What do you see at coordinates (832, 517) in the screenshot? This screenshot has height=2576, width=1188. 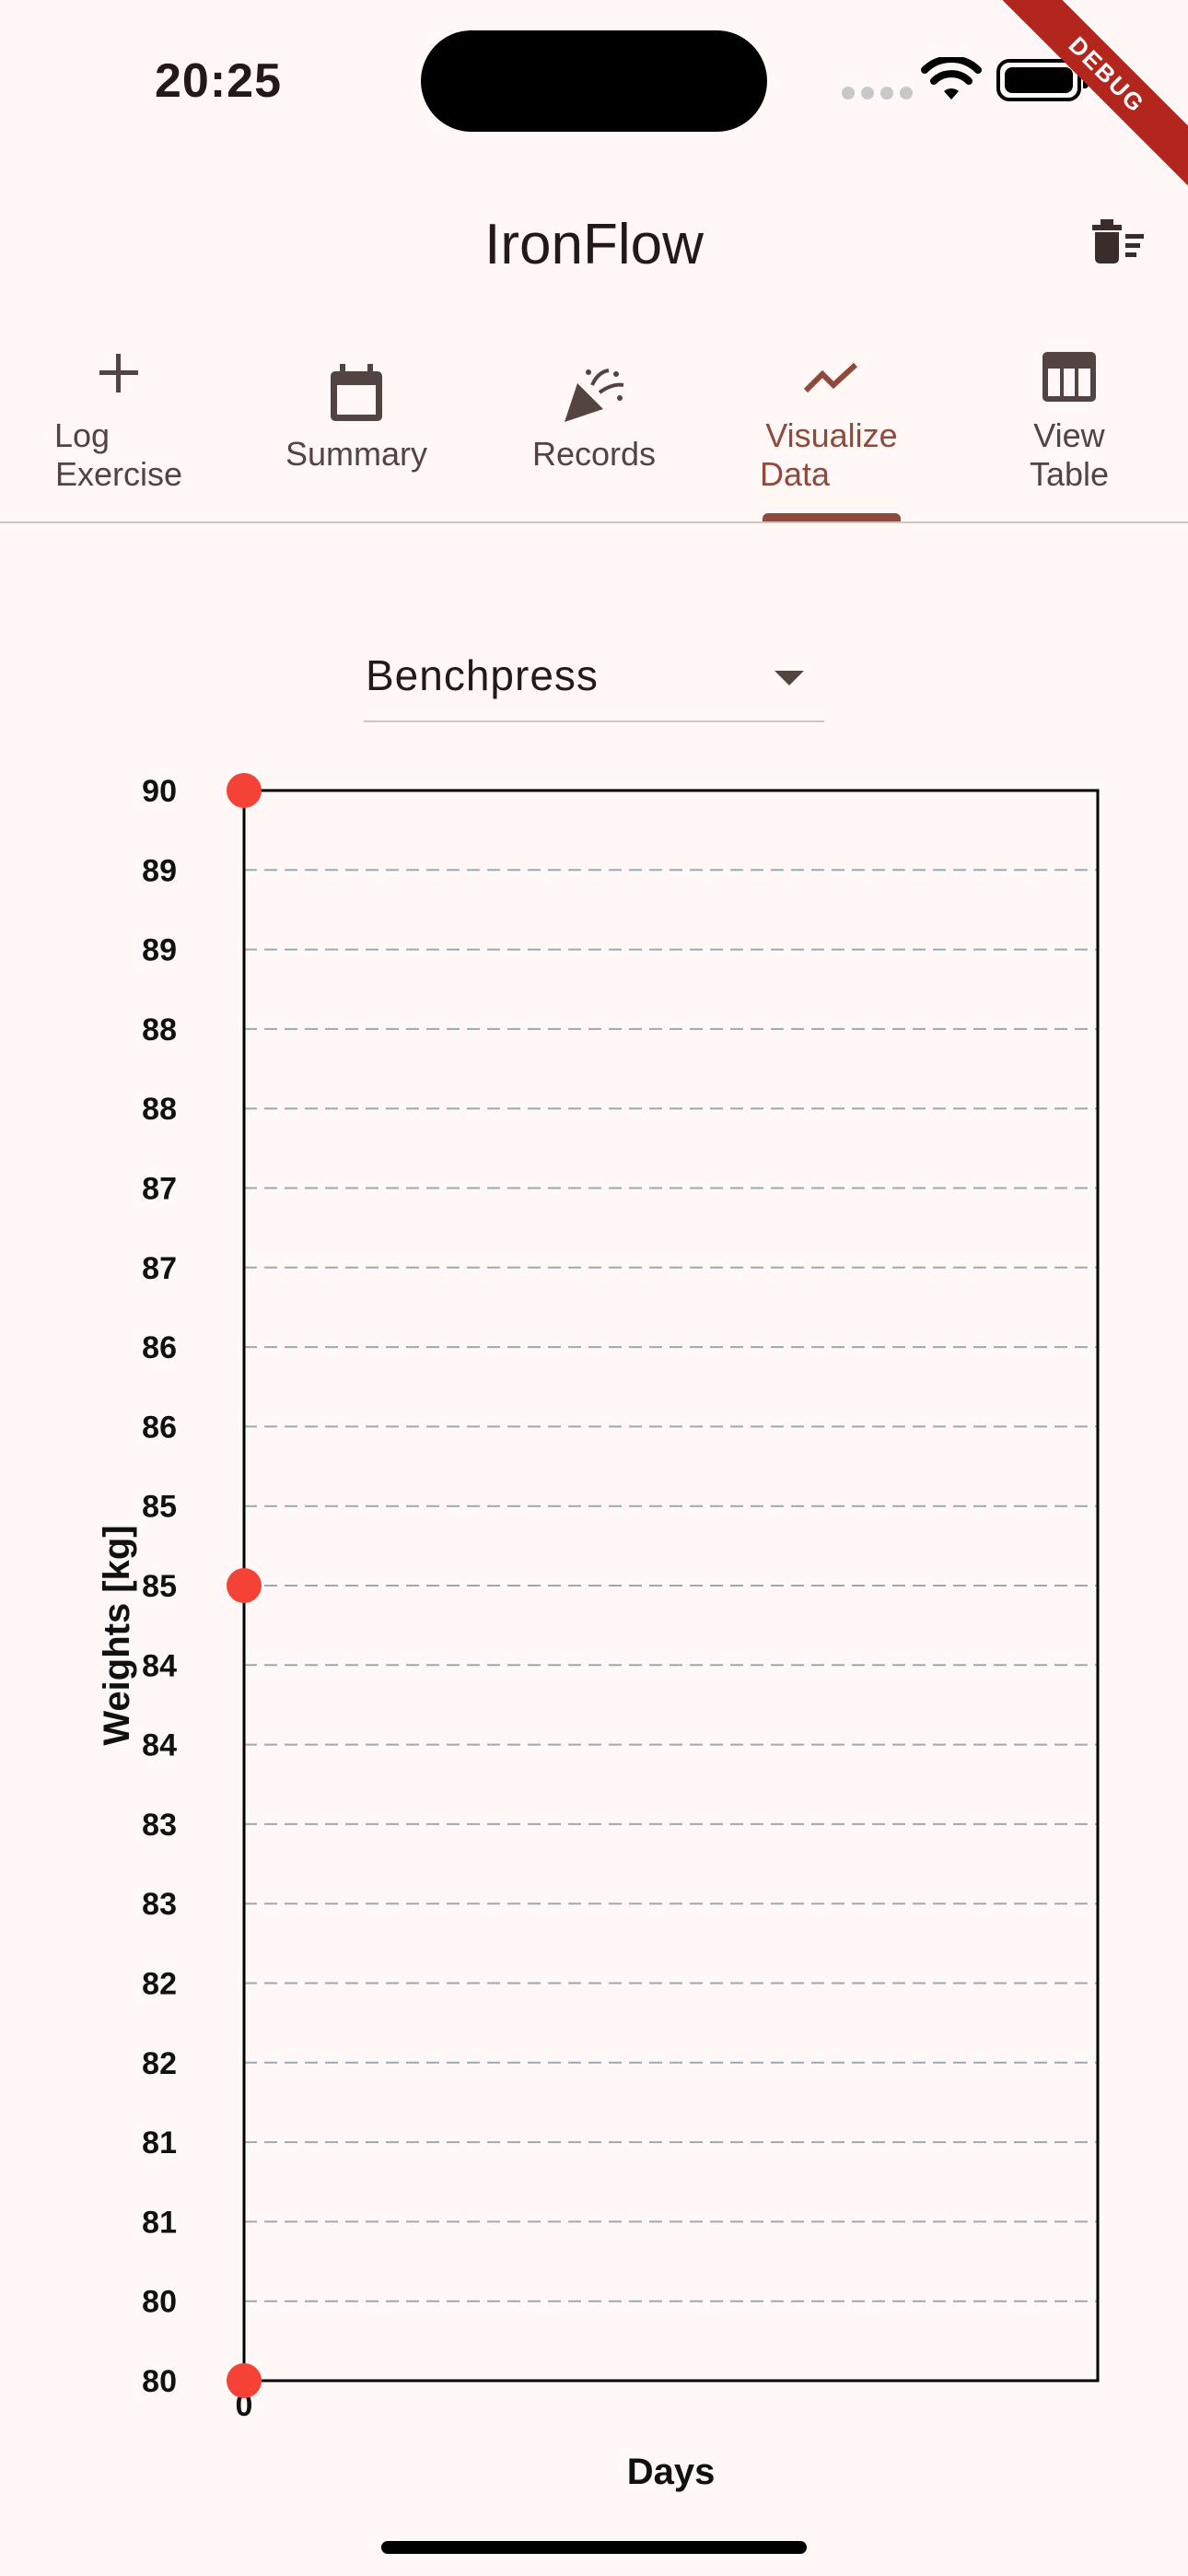 I see `tab-indicator` at bounding box center [832, 517].